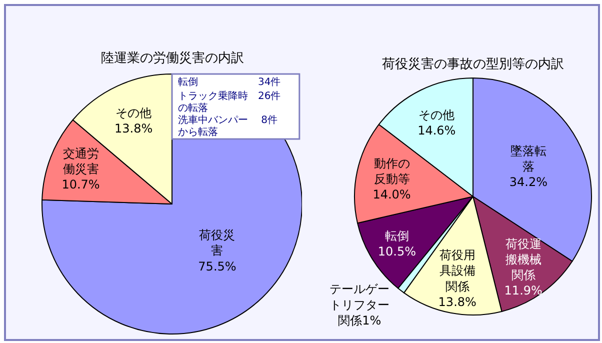  Describe the element at coordinates (172, 58) in the screenshot. I see `chart-title: 陸運業の労働災害の内訳` at that location.